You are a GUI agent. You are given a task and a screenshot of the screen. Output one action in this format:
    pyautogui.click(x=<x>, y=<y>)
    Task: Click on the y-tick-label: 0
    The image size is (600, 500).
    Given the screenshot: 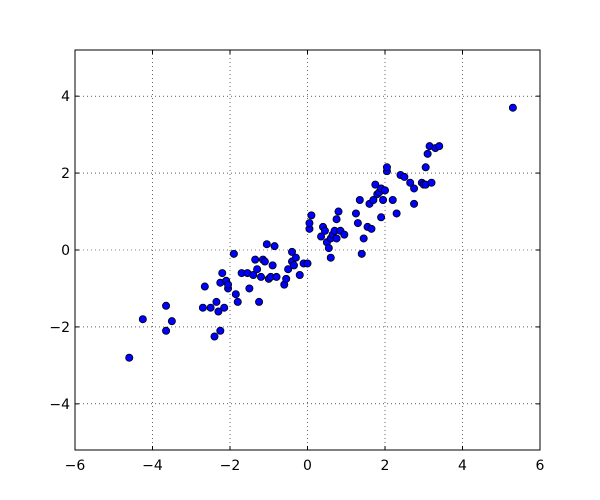 What is the action you would take?
    pyautogui.click(x=65, y=251)
    